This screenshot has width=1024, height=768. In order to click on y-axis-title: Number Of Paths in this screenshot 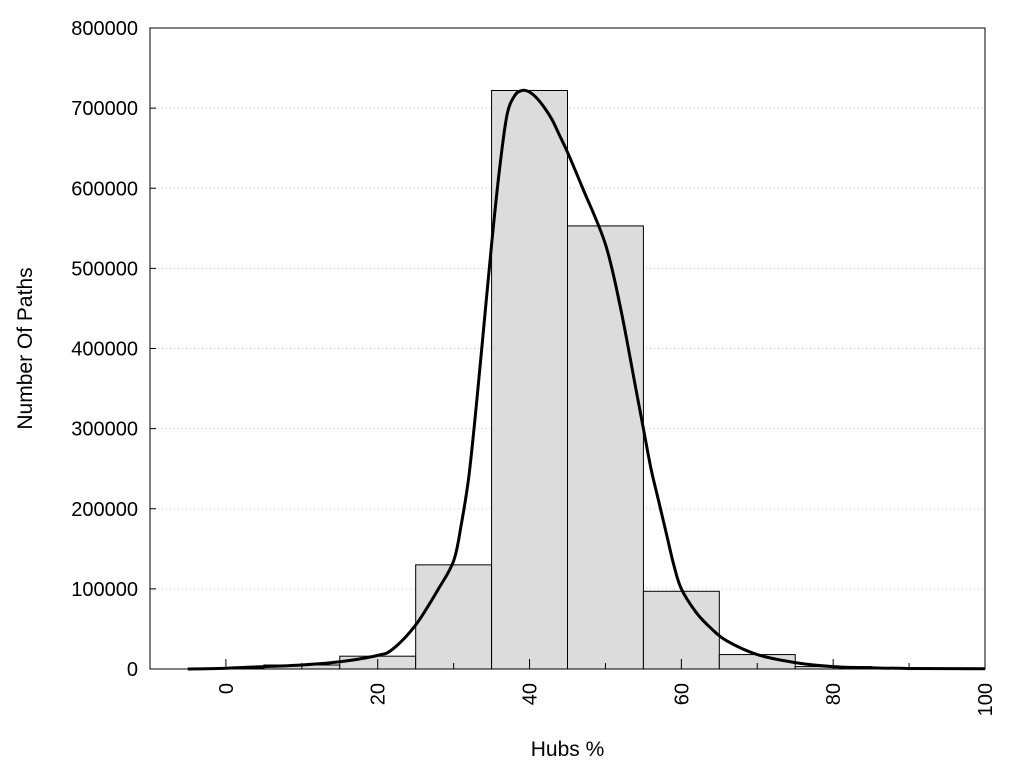, I will do `click(25, 348)`.